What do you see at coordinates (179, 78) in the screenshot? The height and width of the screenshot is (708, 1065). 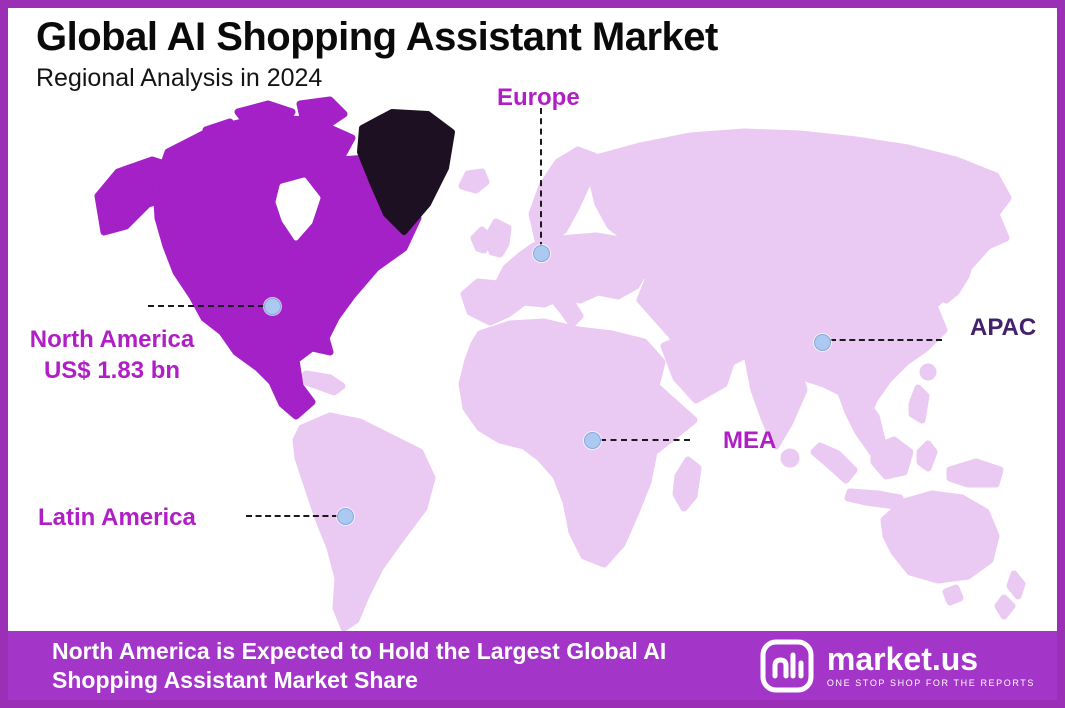 I see `page-subtitle: Regional Analysis in 2024` at bounding box center [179, 78].